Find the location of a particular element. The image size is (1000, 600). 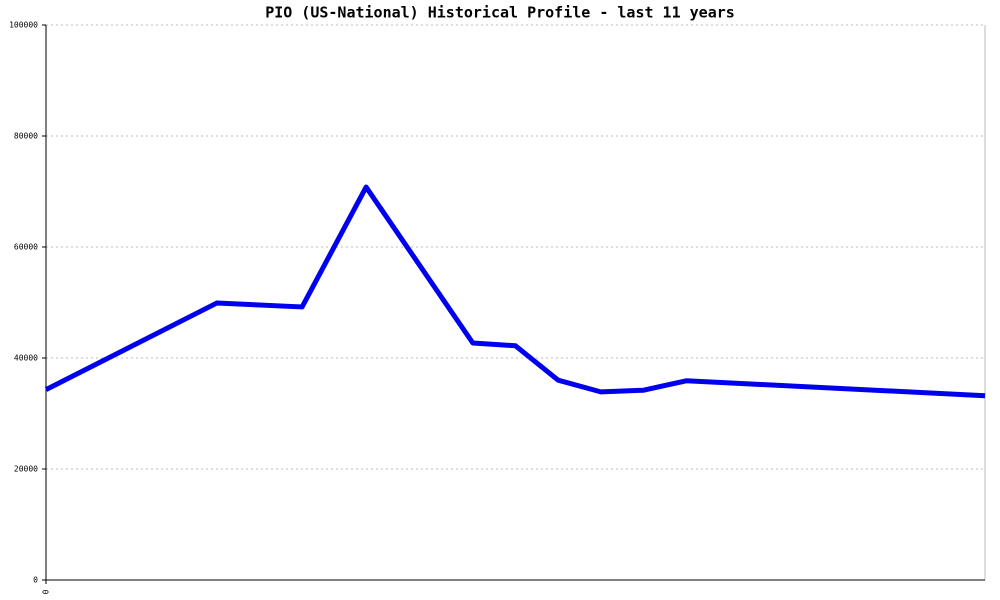

x-tick-label: 0 is located at coordinates (46, 591).